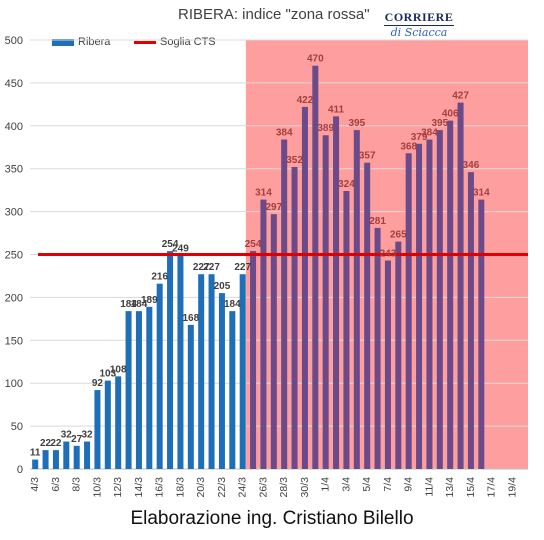 Image resolution: width=544 pixels, height=540 pixels. I want to click on data-label: 297, so click(273, 207).